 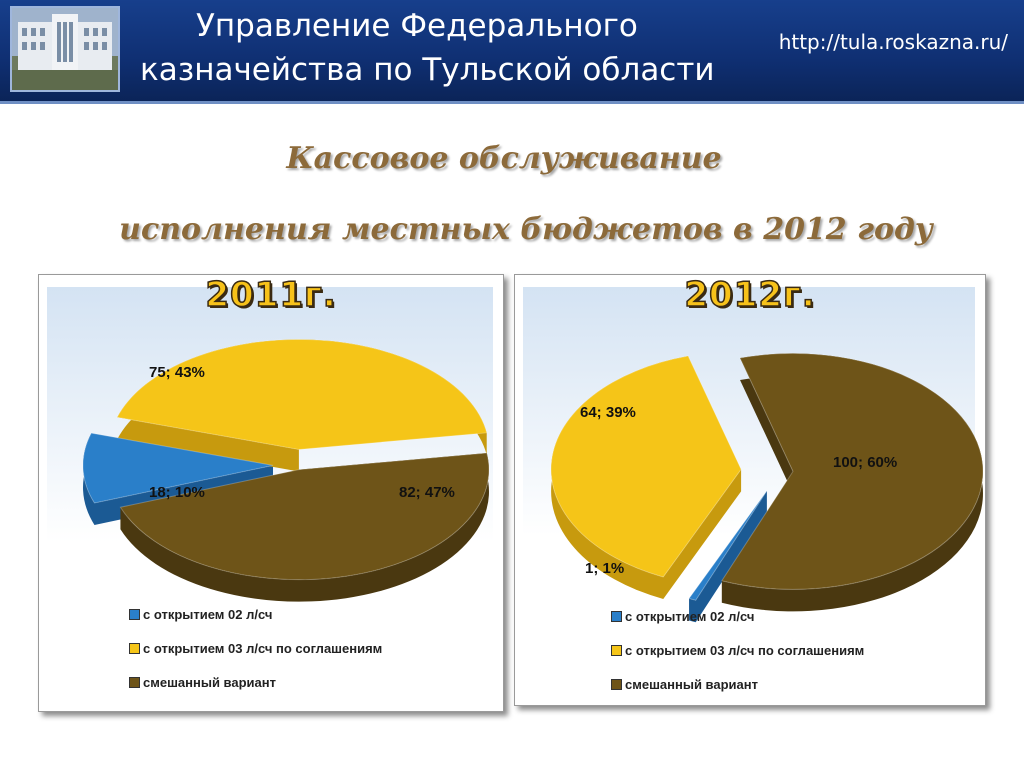 What do you see at coordinates (865, 462) in the screenshot?
I see `data-label-slice-mixed: 100; 60%` at bounding box center [865, 462].